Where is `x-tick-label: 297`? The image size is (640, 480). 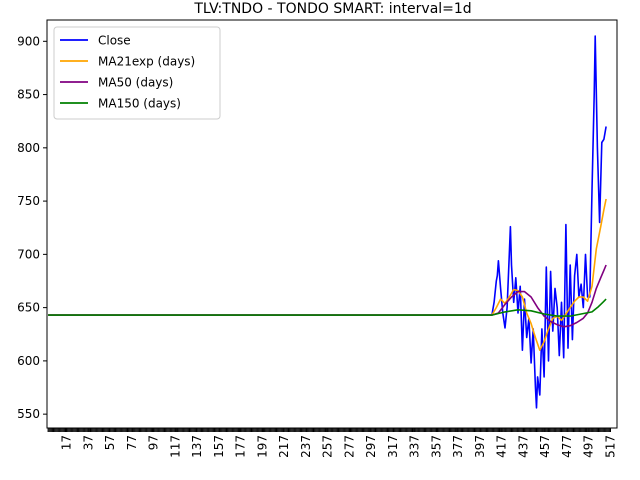 x-tick-label: 297 is located at coordinates (371, 446).